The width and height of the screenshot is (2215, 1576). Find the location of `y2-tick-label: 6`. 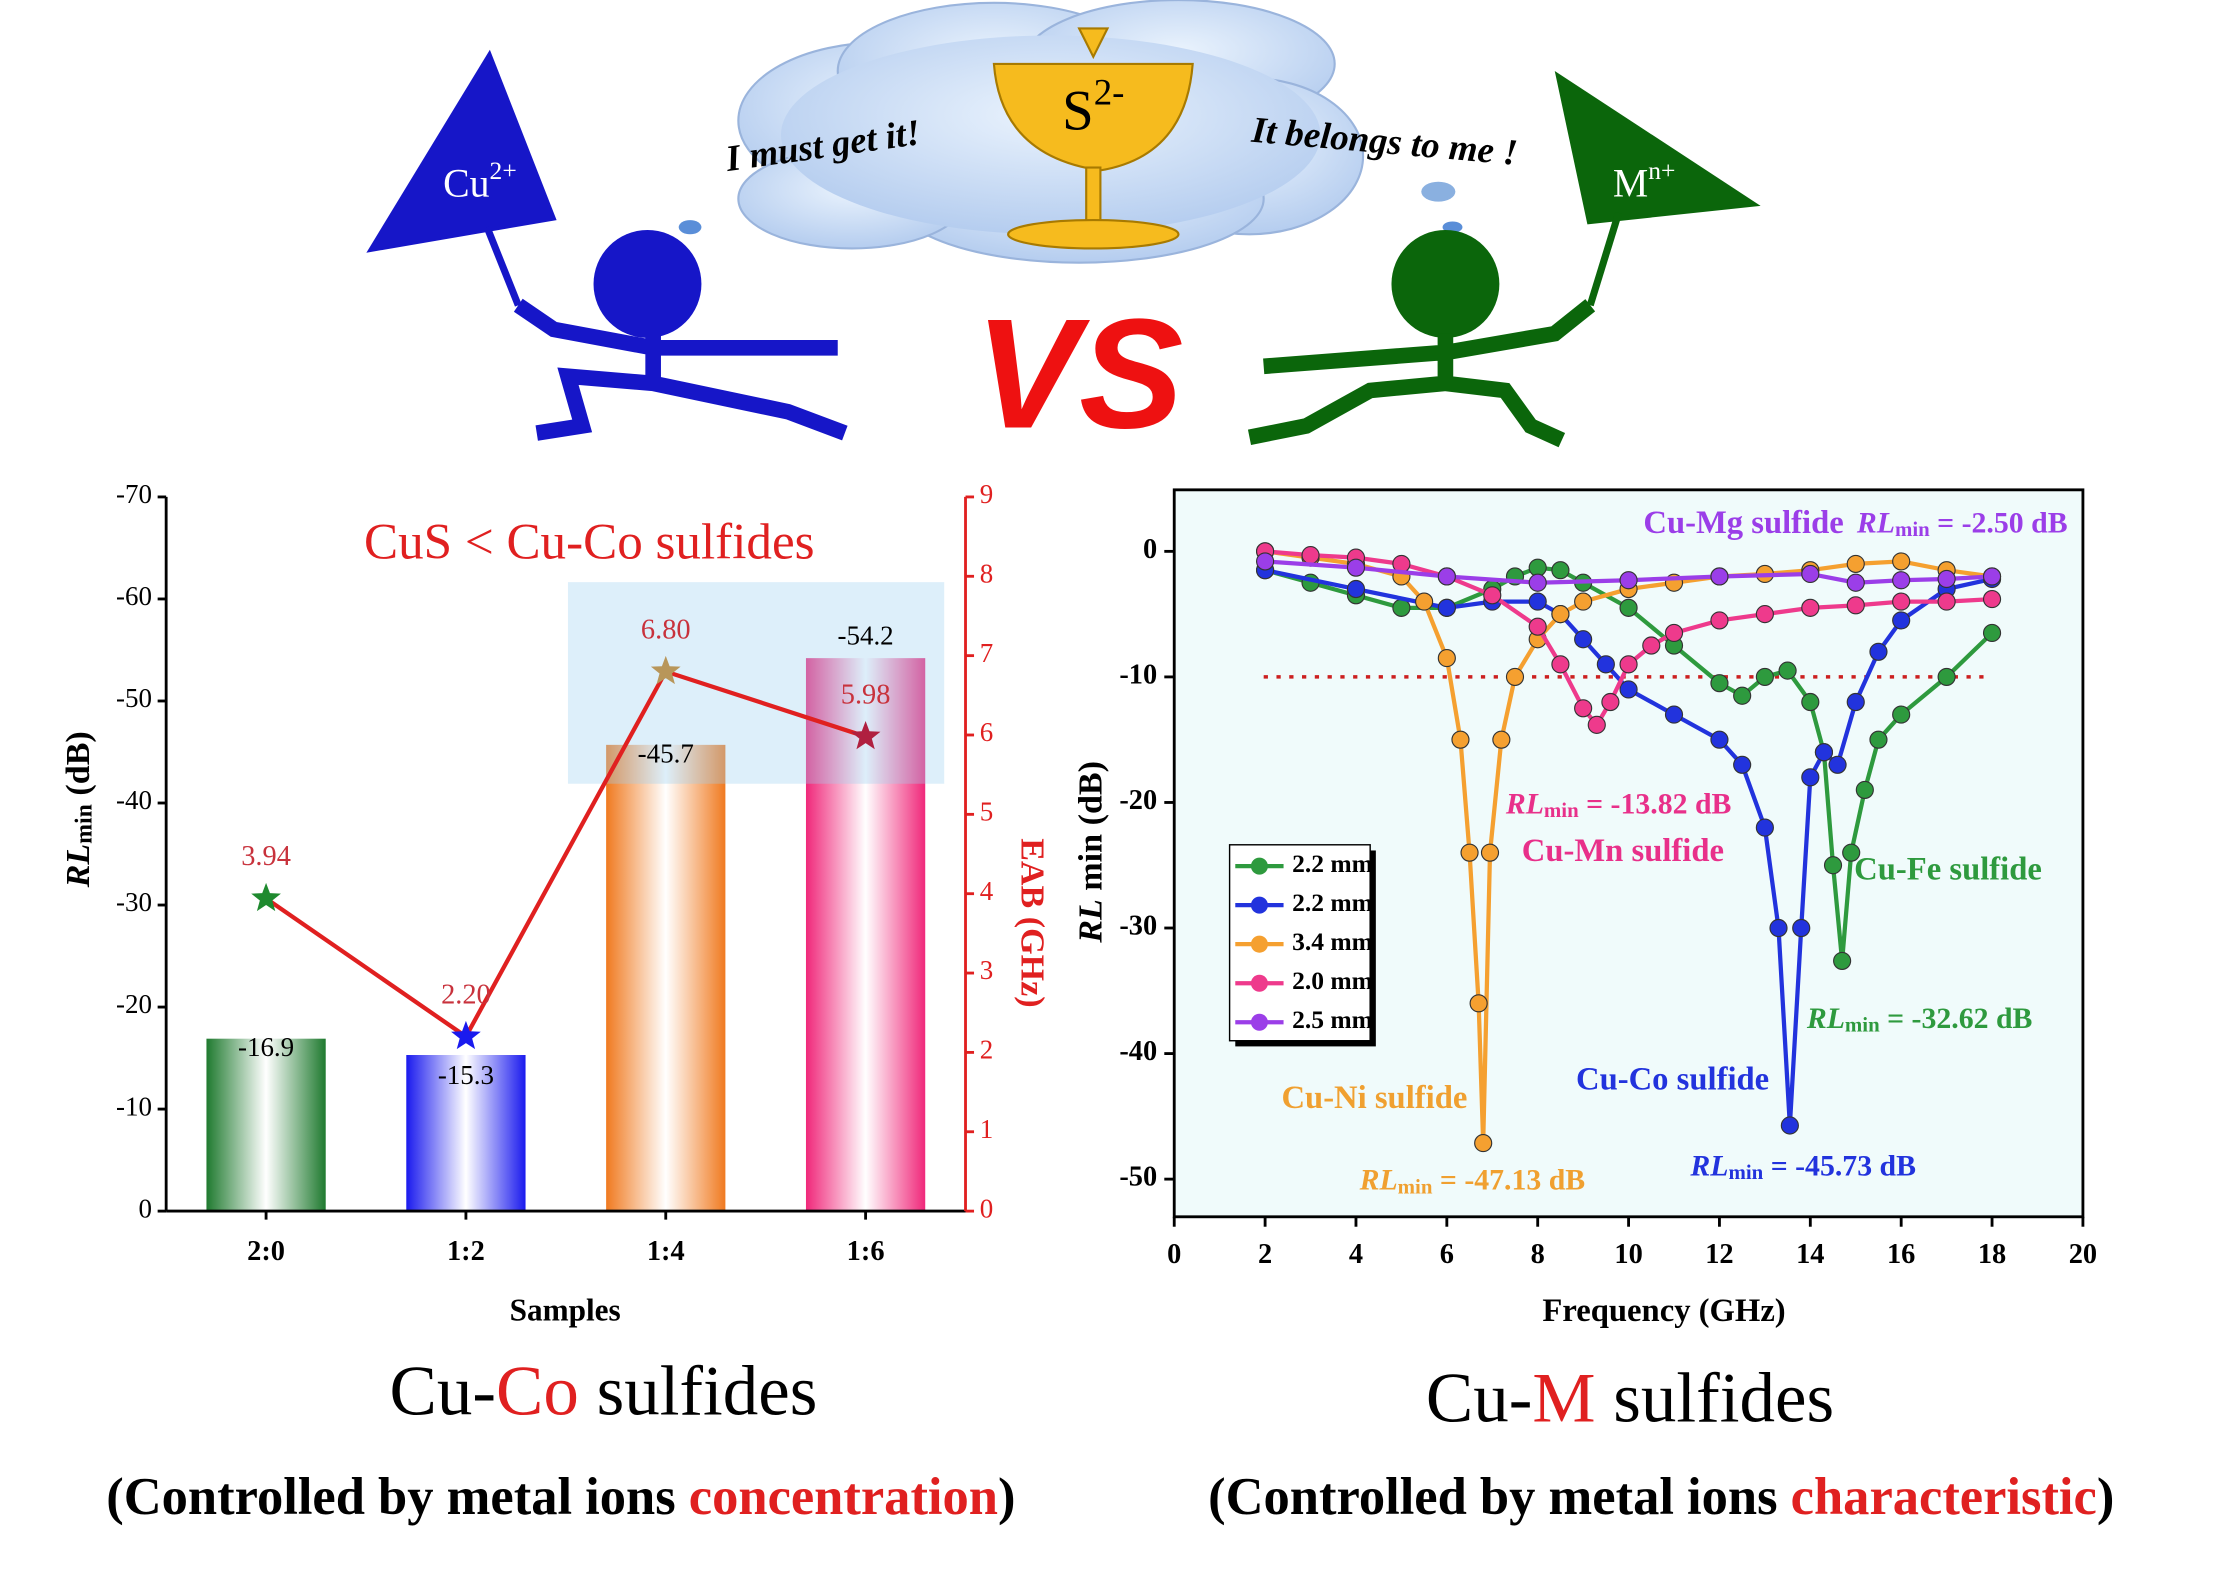

y2-tick-label: 6 is located at coordinates (986, 732).